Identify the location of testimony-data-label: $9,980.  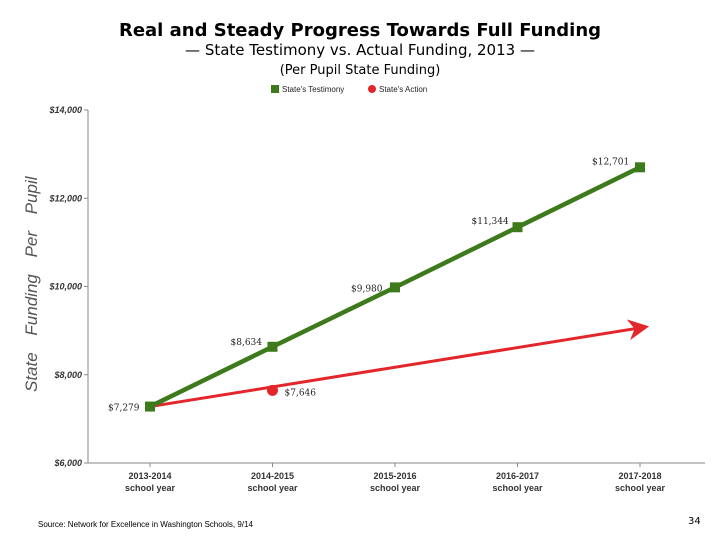
(367, 289).